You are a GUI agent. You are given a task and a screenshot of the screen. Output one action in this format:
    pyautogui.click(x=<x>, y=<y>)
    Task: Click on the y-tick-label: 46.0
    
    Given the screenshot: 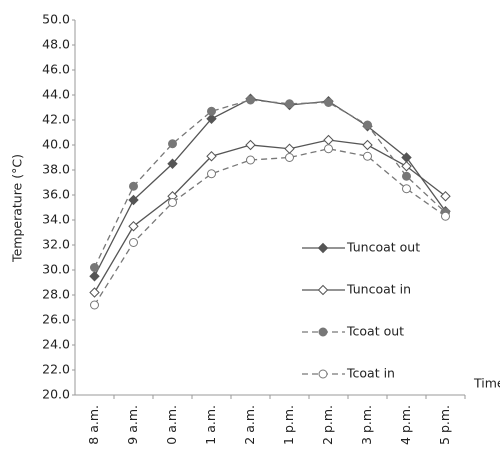 What is the action you would take?
    pyautogui.click(x=56, y=69)
    